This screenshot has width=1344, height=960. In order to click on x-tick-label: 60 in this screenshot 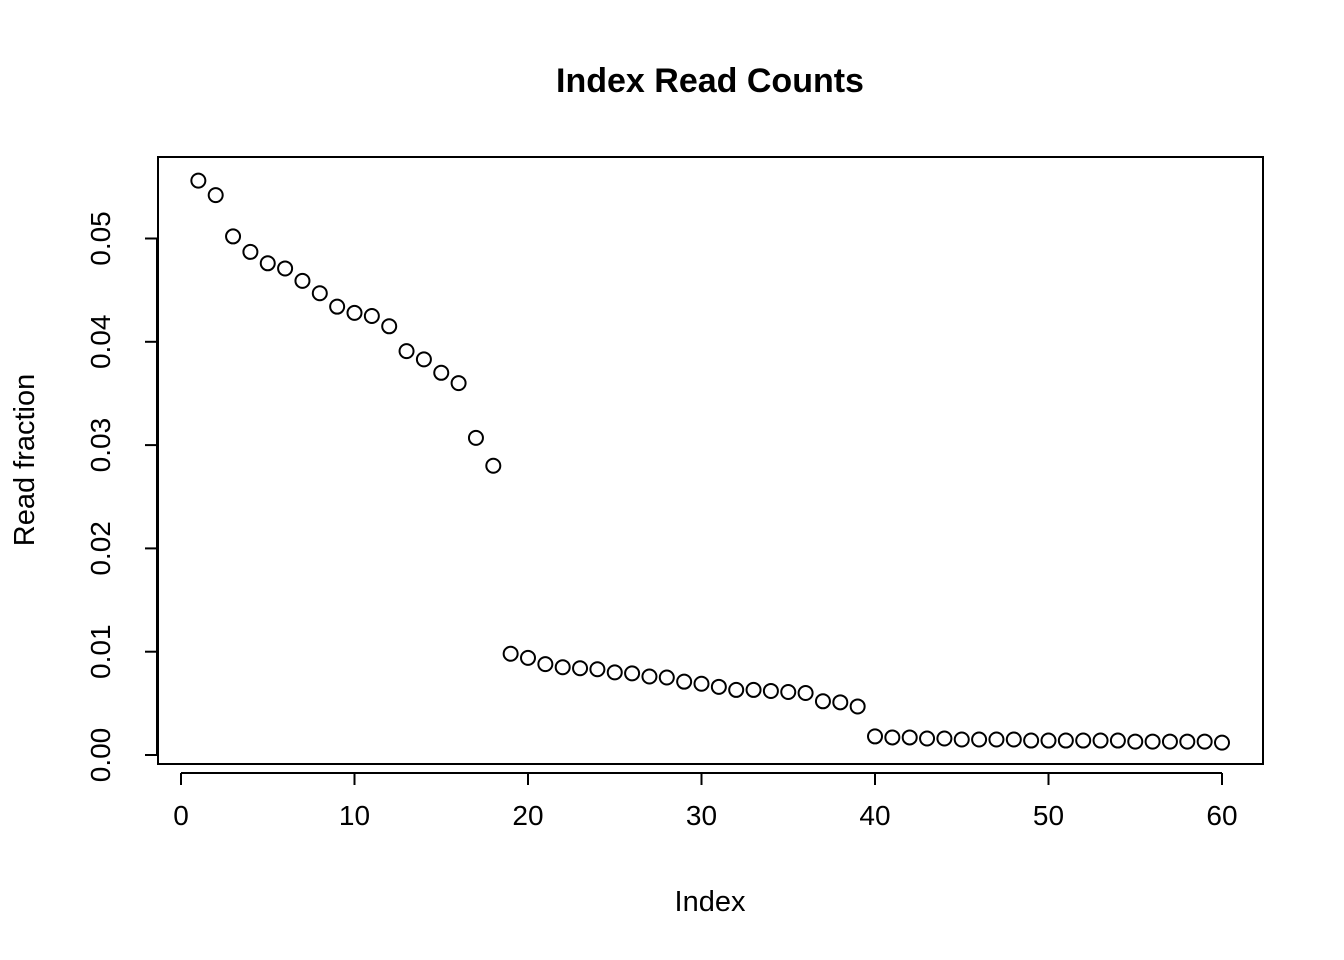, I will do `click(1221, 815)`.